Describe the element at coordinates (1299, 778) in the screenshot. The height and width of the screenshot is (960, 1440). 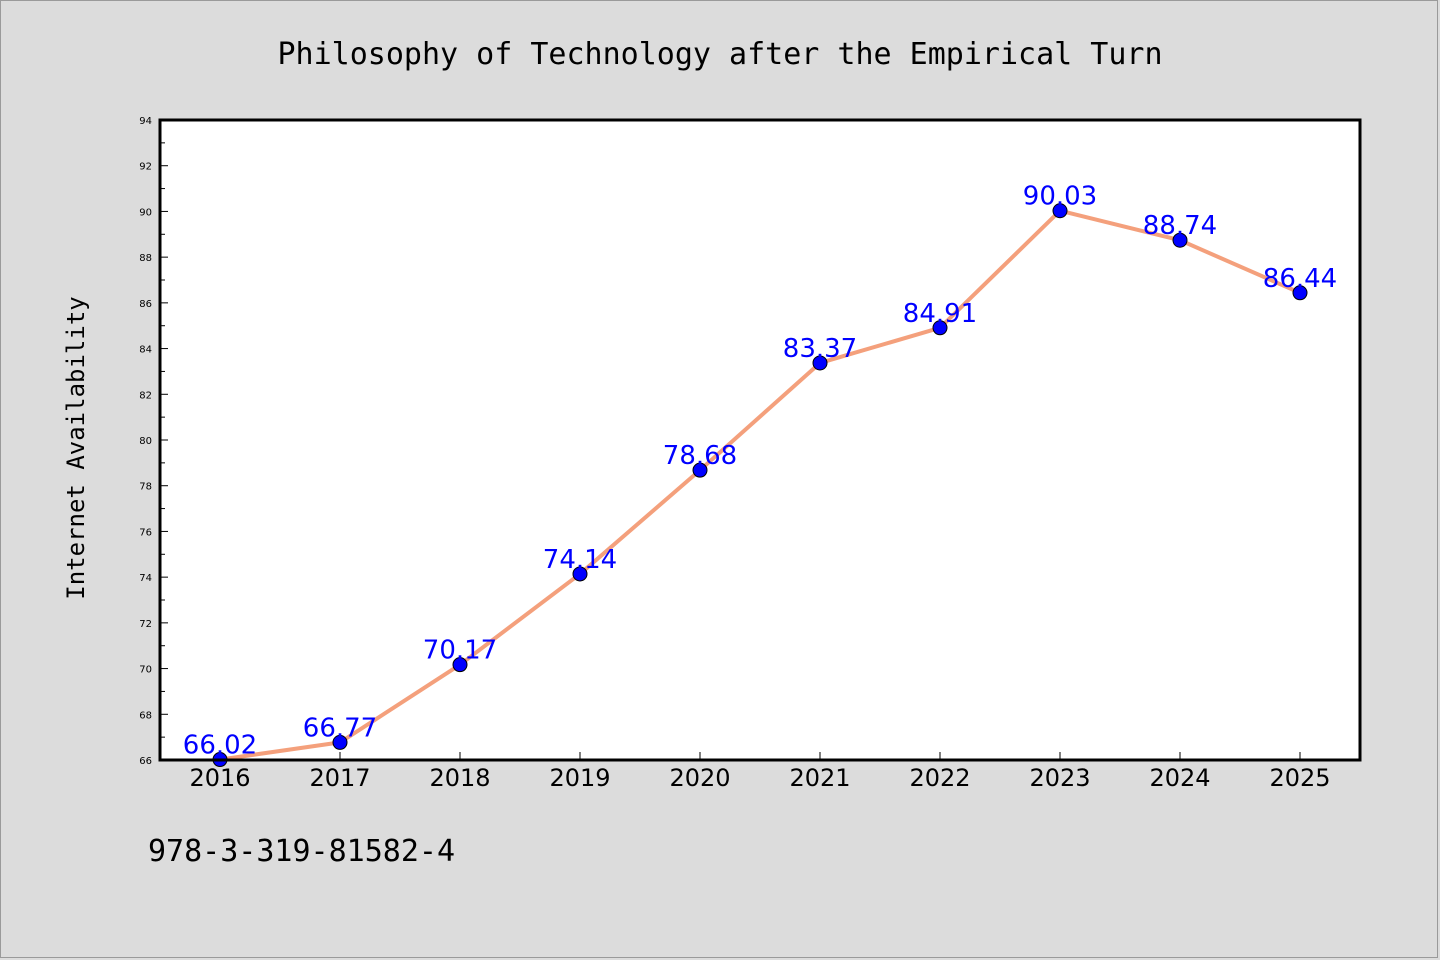
I see `x-tick-label: 2025` at that location.